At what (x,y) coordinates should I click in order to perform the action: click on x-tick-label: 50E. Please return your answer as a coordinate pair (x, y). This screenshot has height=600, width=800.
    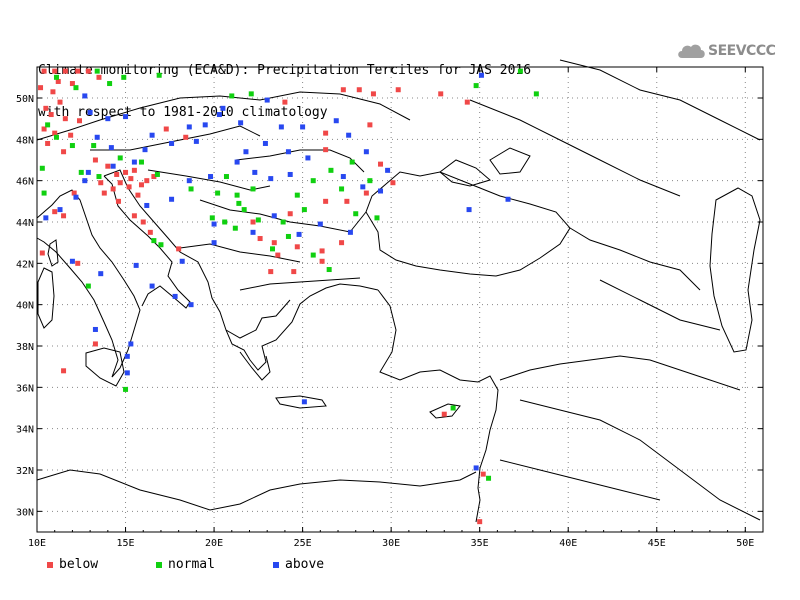
    Looking at the image, I should click on (745, 543).